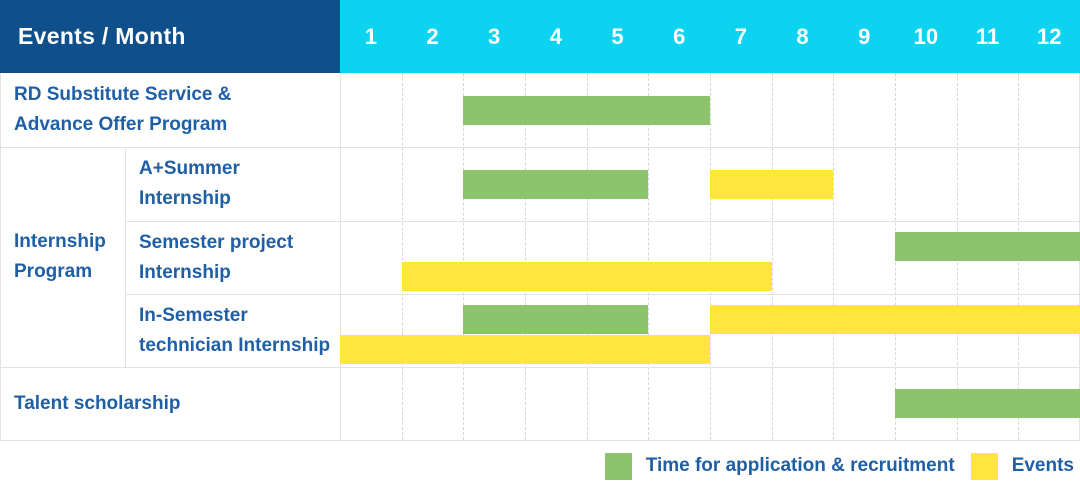 Image resolution: width=1080 pixels, height=494 pixels. I want to click on month-header-cell-5: 5, so click(617, 36).